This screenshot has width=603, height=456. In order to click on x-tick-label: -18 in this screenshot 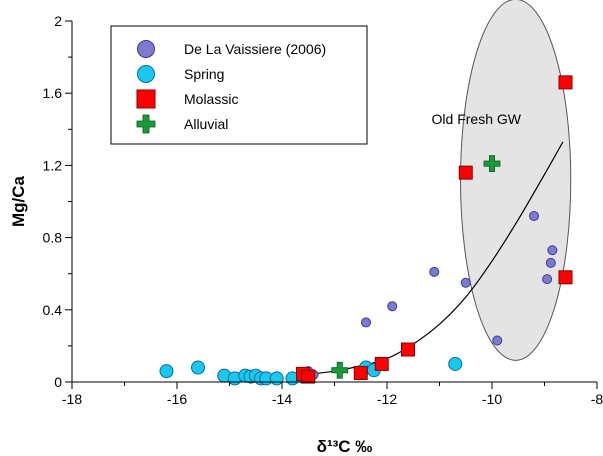, I will do `click(72, 399)`.